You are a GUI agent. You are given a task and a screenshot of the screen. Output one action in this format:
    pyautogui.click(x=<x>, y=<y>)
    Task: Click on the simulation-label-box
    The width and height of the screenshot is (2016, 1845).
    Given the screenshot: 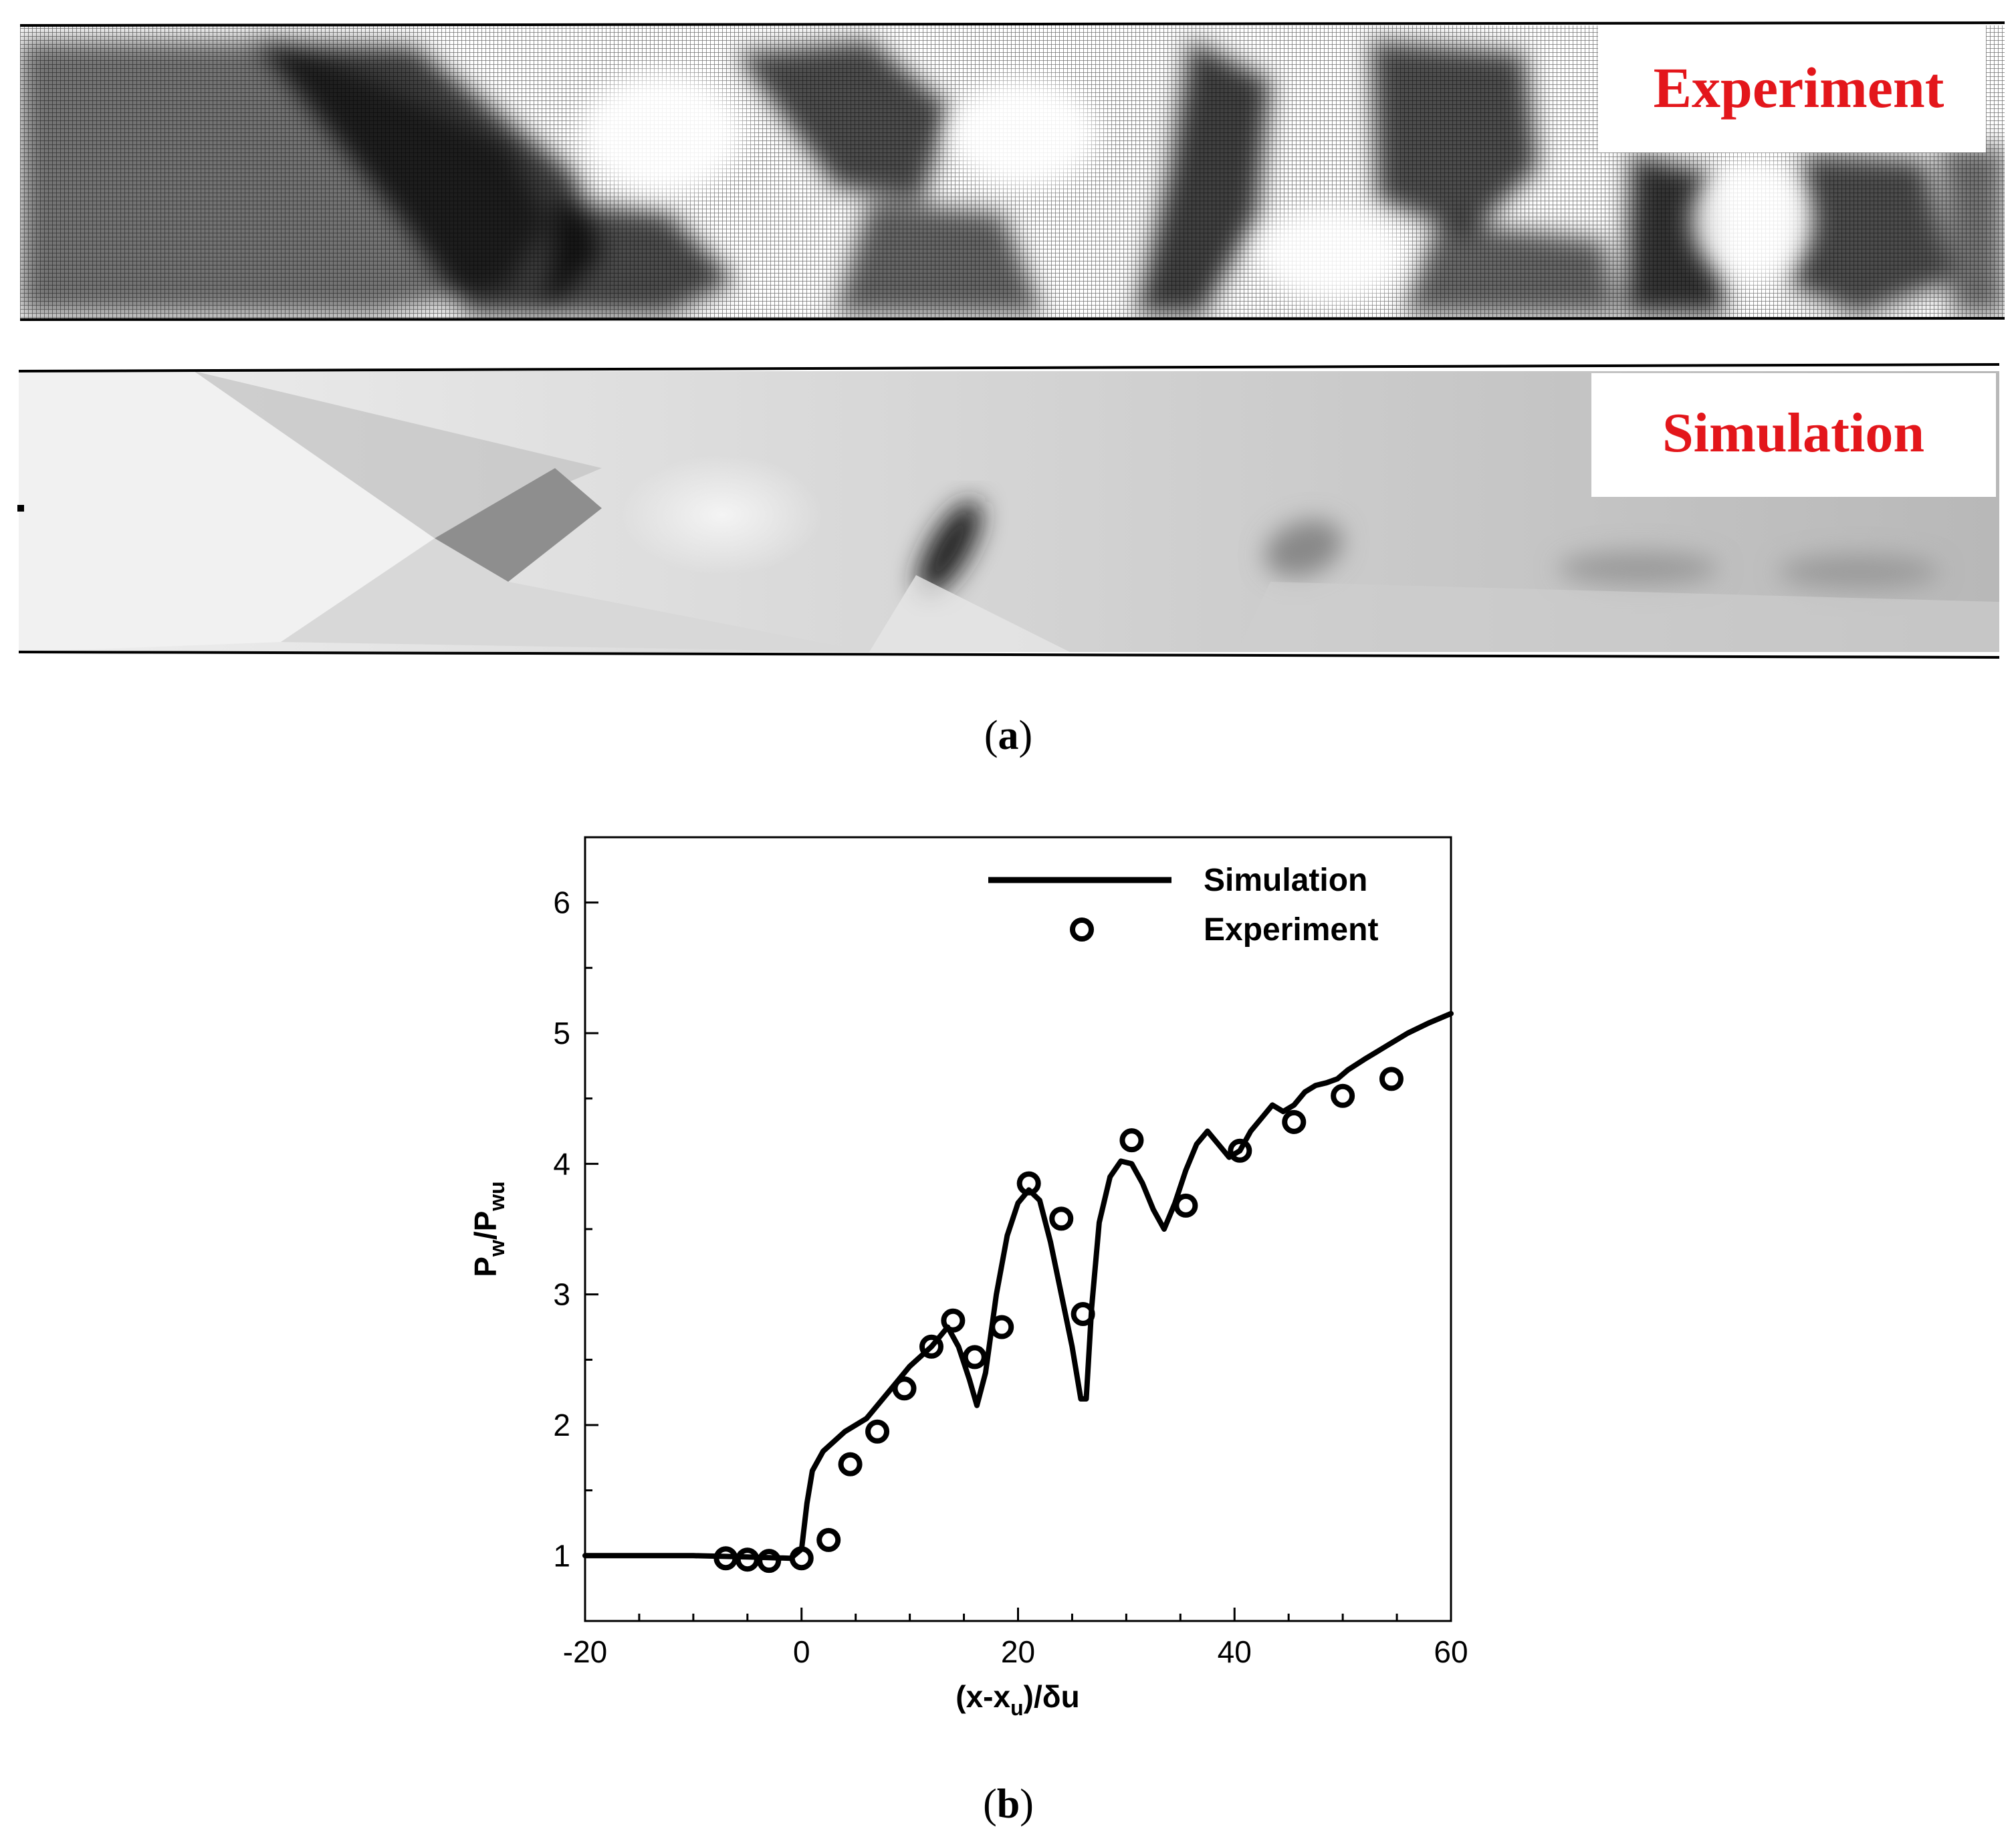 What is the action you would take?
    pyautogui.click(x=1793, y=435)
    